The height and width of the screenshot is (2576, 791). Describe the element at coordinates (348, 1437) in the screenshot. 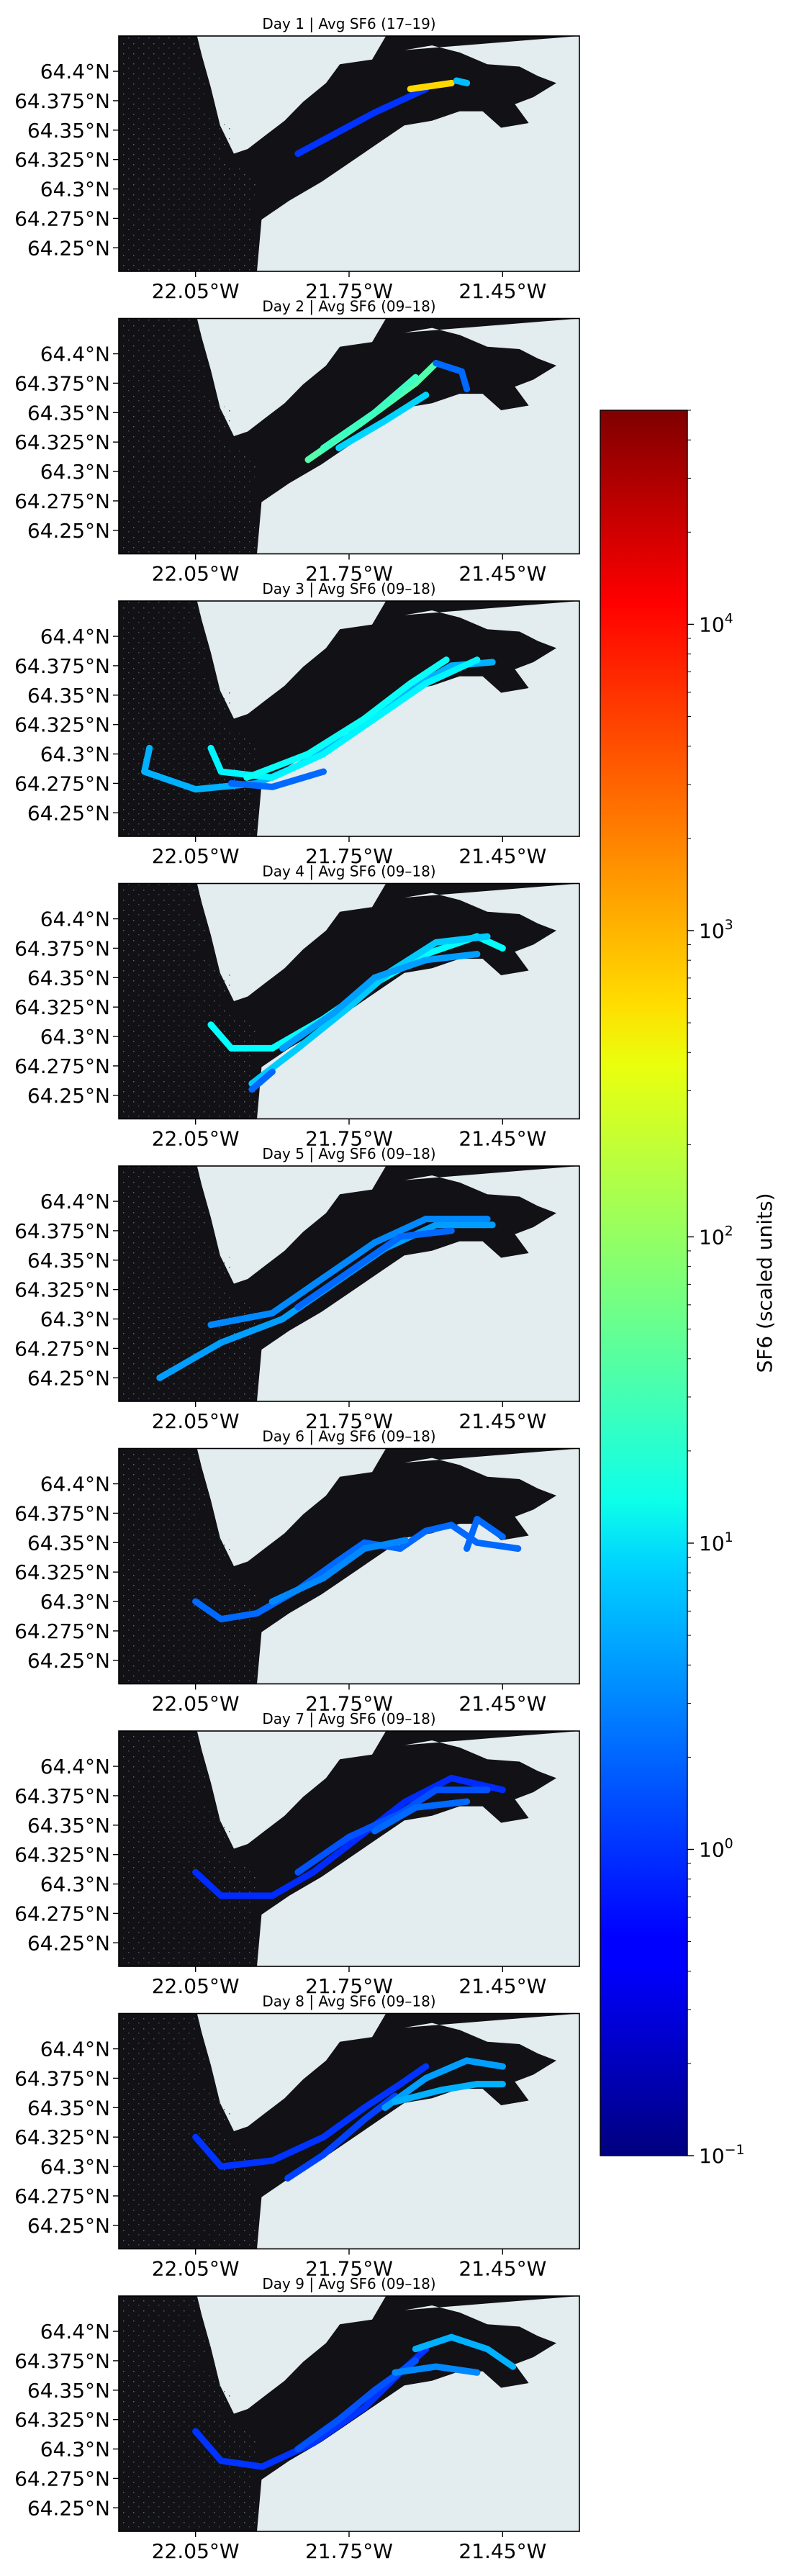

I see `panel-title: Day 6 | Avg SF6 (09–18)` at that location.